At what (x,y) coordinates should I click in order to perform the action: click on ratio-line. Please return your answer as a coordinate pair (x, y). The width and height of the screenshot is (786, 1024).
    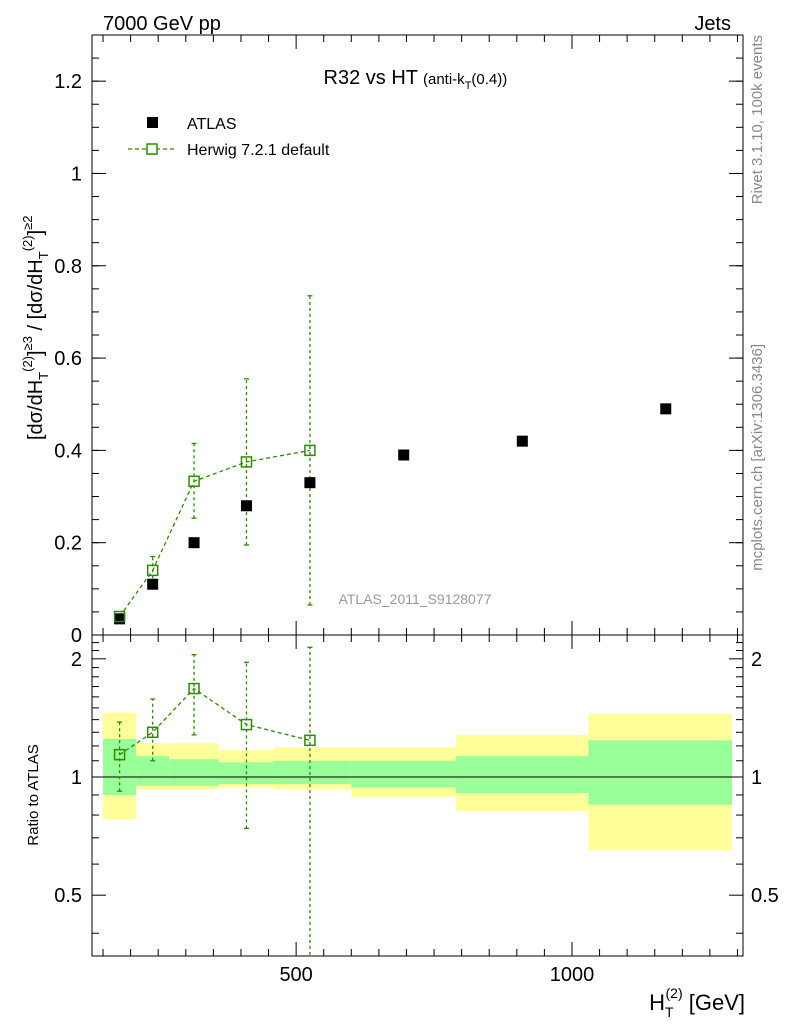
    Looking at the image, I should click on (215, 721).